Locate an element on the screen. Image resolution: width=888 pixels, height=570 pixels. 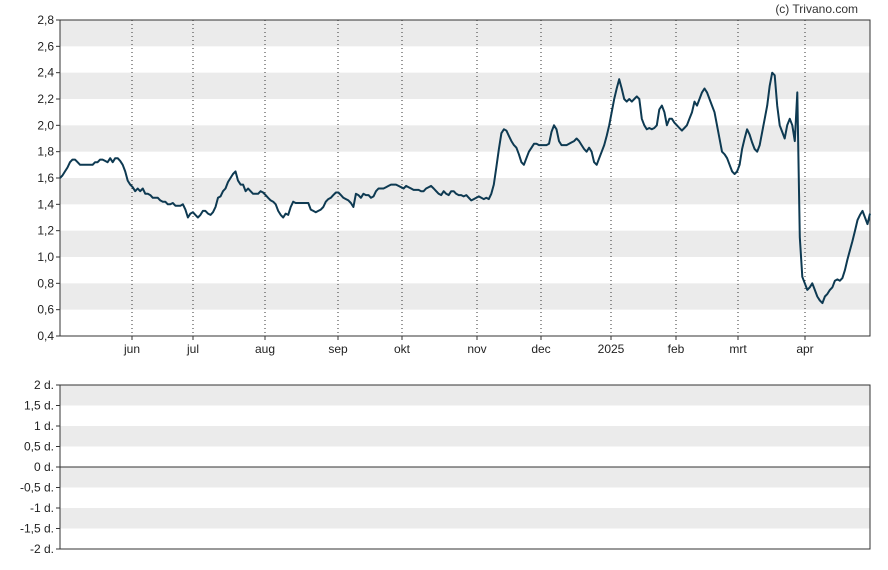
x-tick-label: nov is located at coordinates (476, 349).